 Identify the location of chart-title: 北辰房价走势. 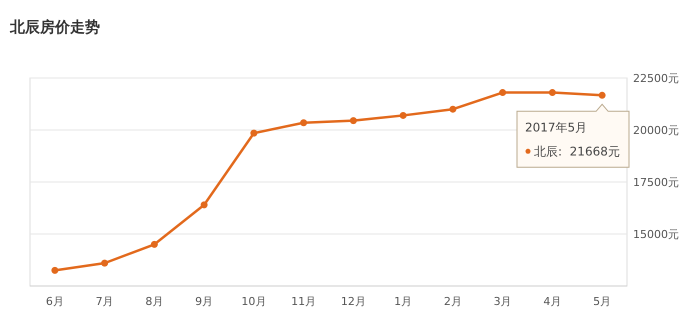
(54, 27).